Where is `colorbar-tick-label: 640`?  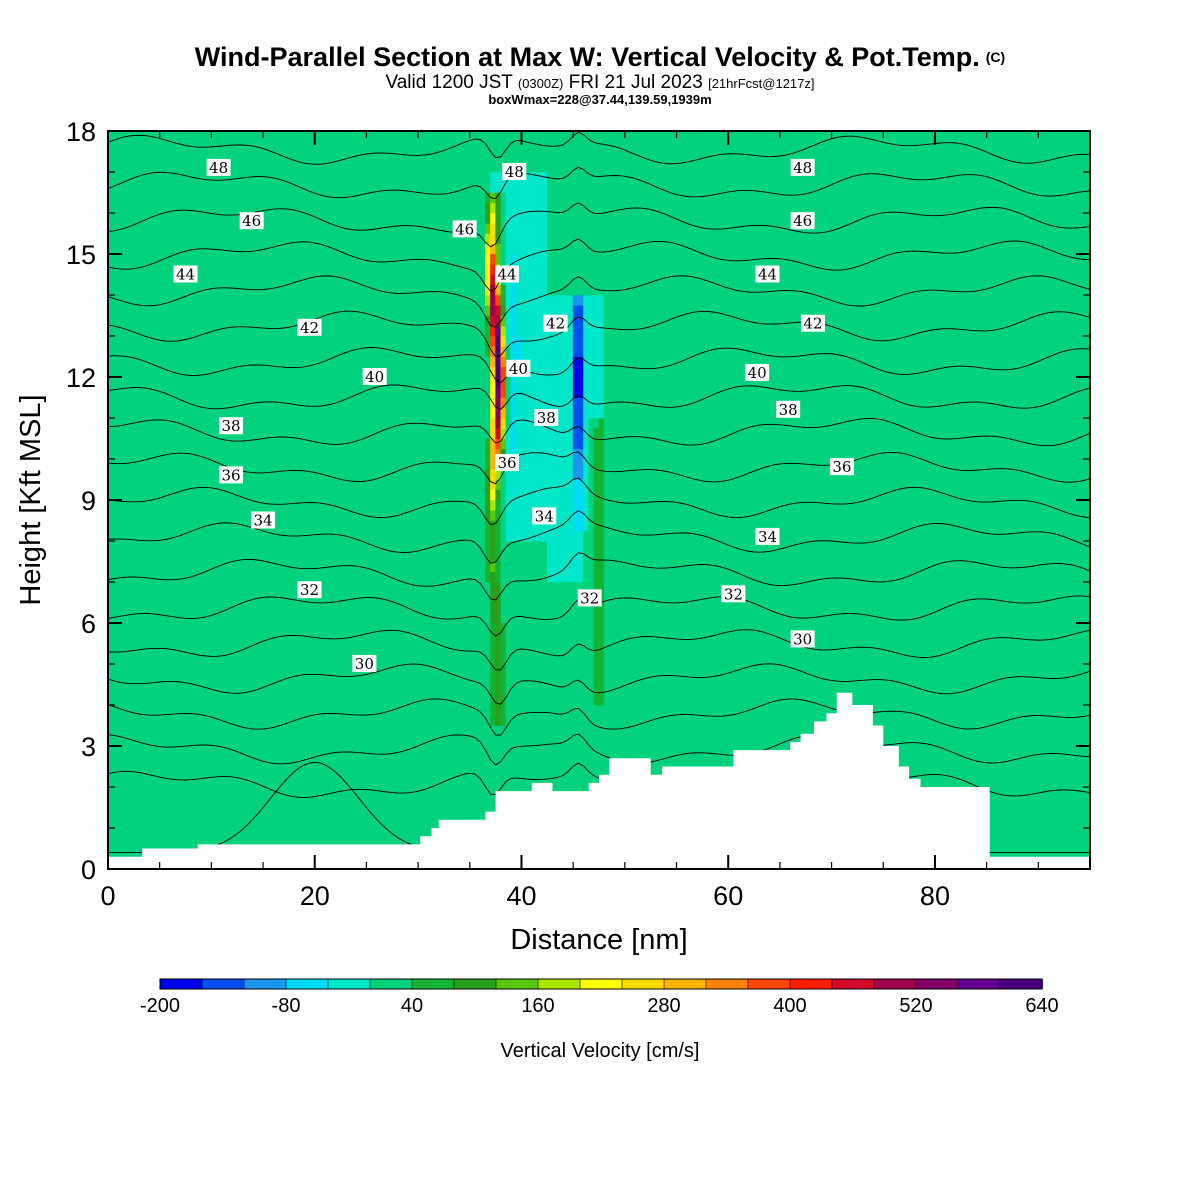
colorbar-tick-label: 640 is located at coordinates (1041, 1006).